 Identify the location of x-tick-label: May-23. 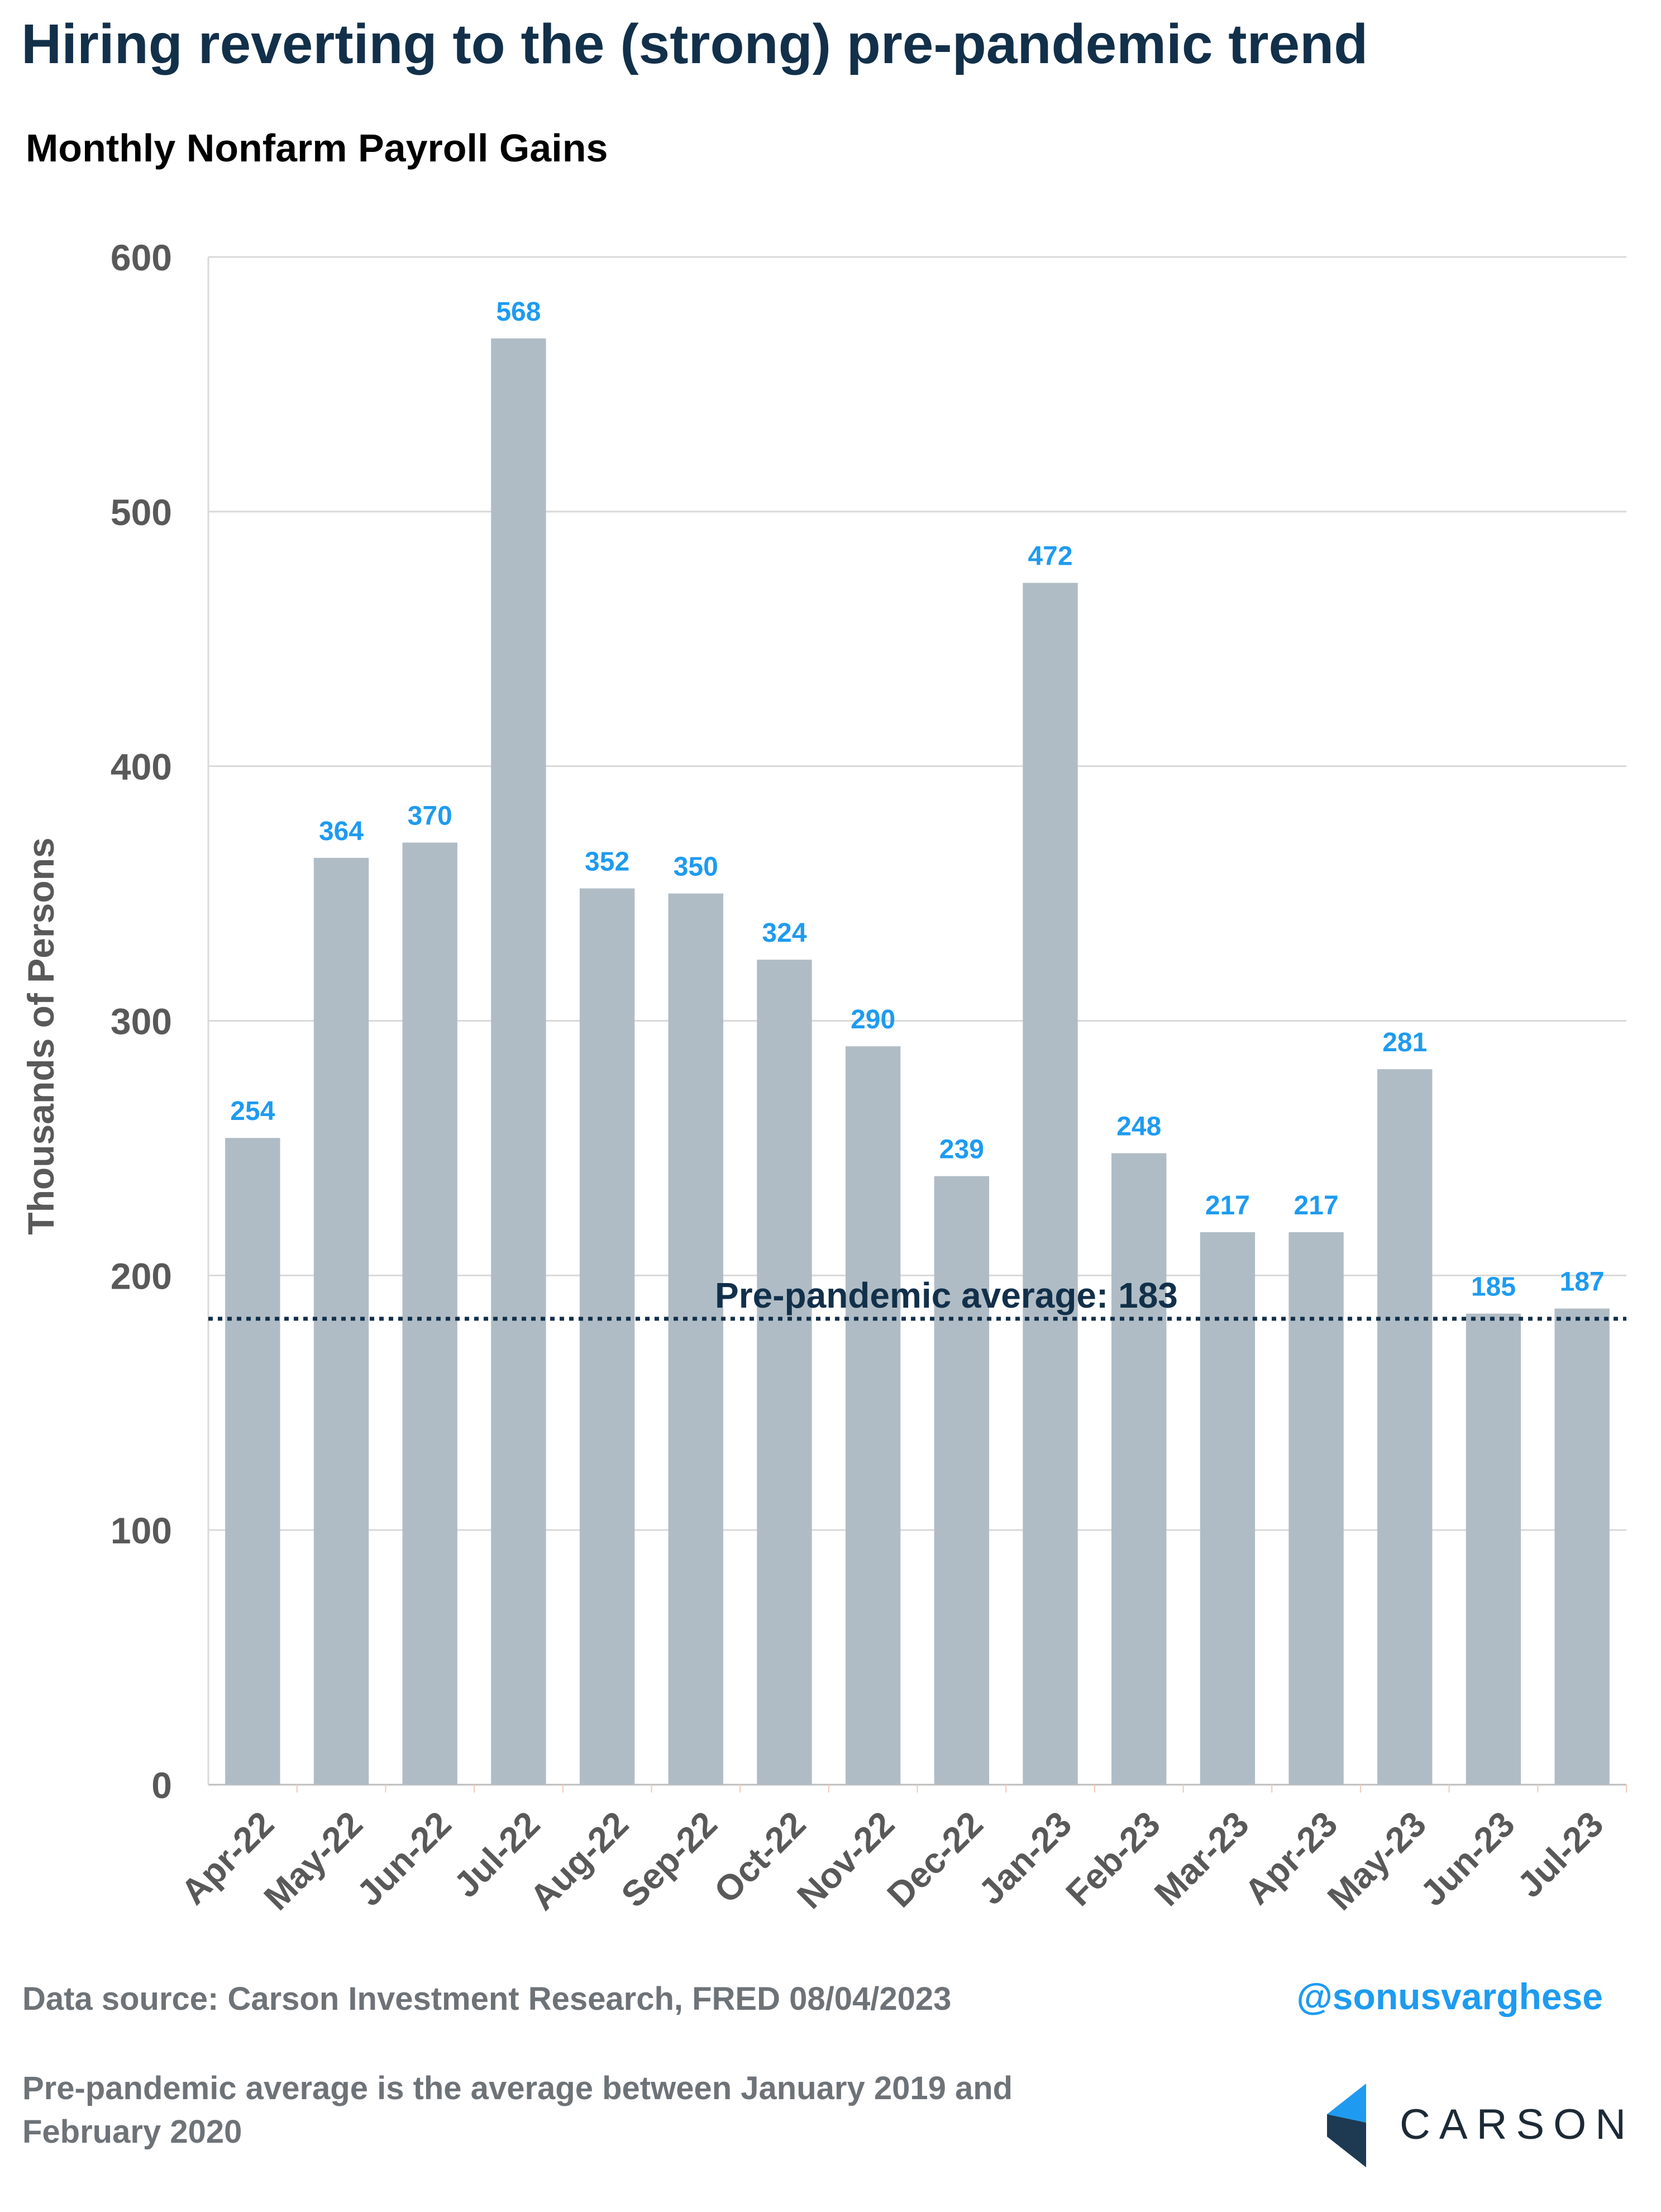
(1377, 1861).